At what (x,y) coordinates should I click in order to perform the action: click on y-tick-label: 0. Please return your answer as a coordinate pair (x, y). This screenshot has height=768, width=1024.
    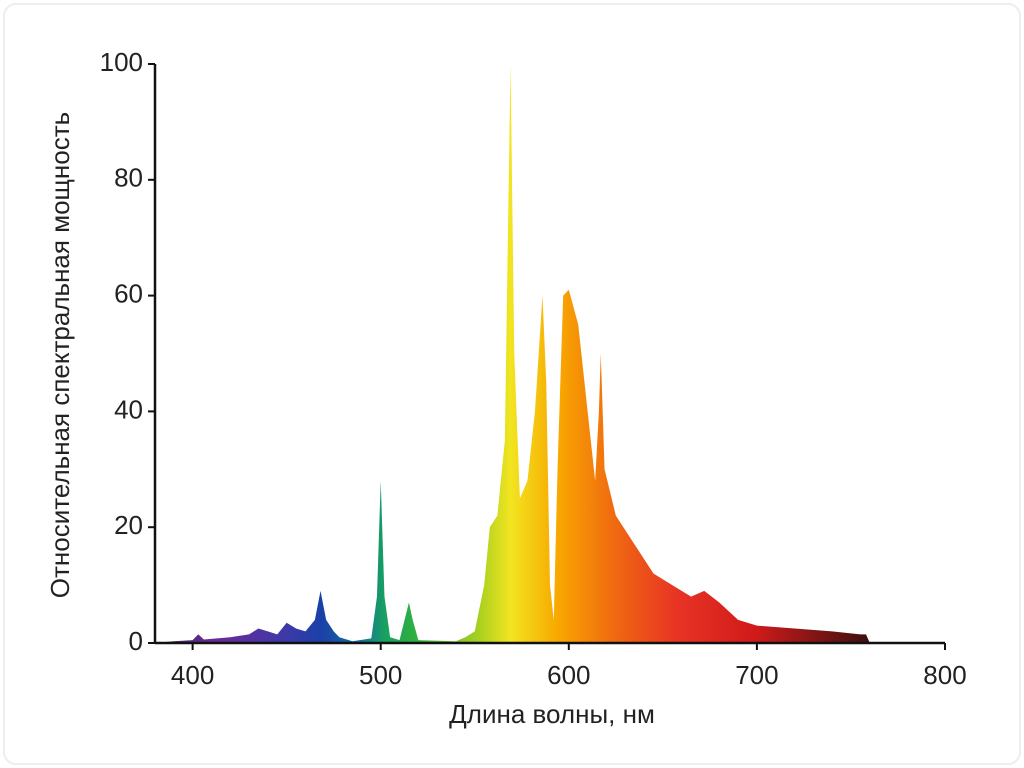
    Looking at the image, I should click on (136, 641).